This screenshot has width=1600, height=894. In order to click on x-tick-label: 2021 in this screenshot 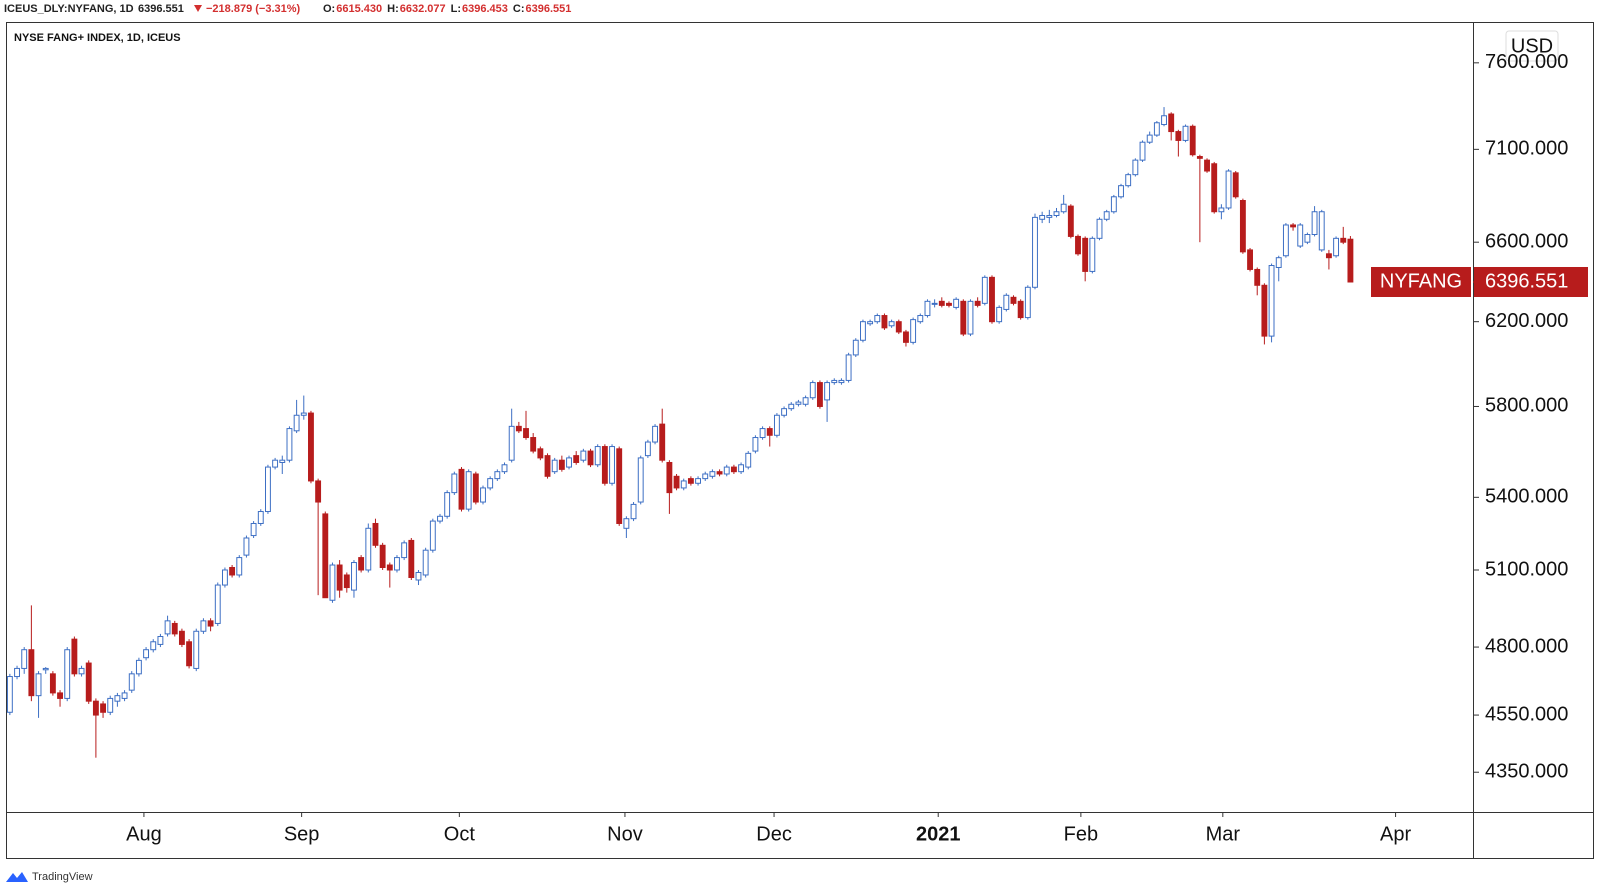, I will do `click(938, 834)`.